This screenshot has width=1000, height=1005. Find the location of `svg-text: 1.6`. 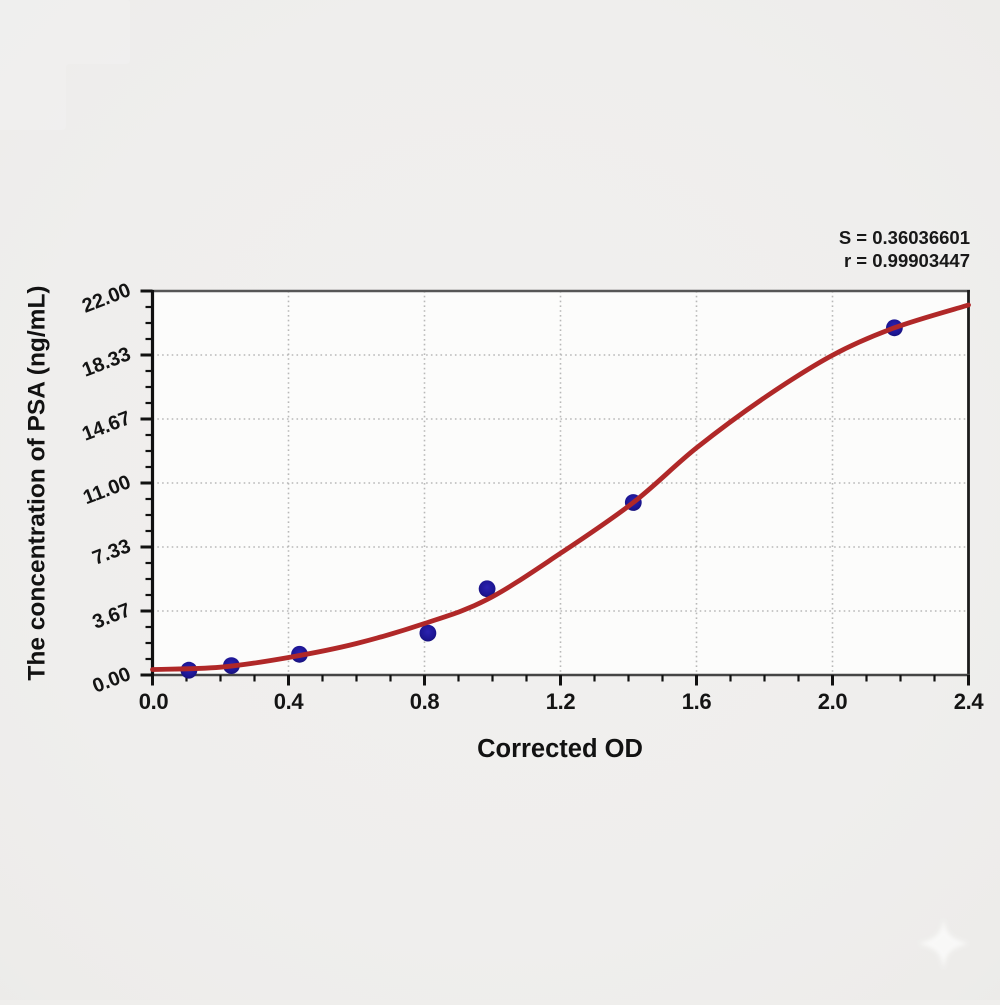

svg-text: 1.6 is located at coordinates (697, 701).